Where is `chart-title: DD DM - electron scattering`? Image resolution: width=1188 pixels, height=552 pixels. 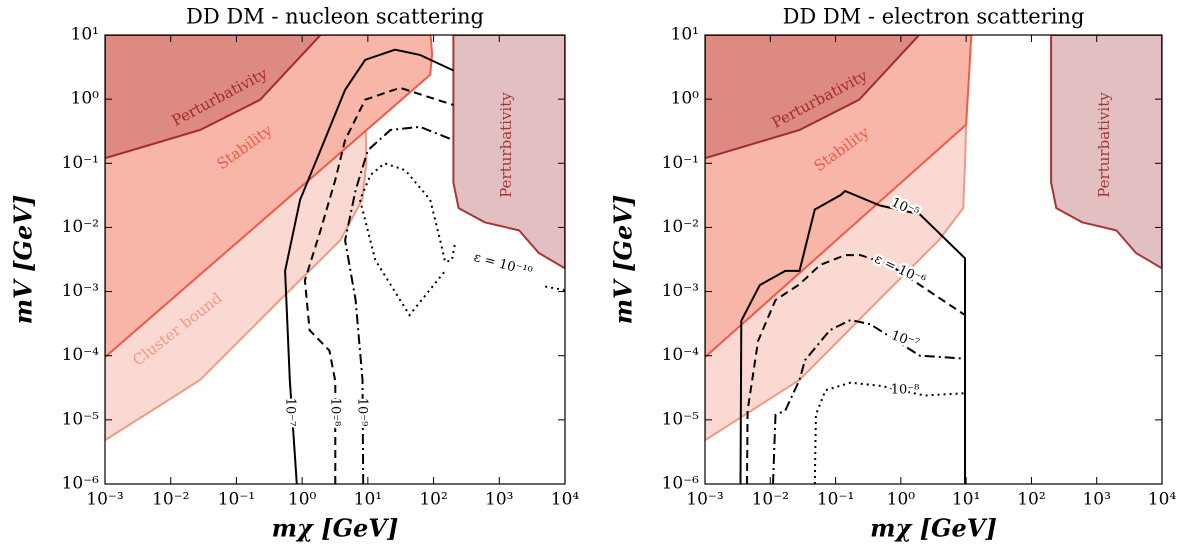
chart-title: DD DM - electron scattering is located at coordinates (934, 17).